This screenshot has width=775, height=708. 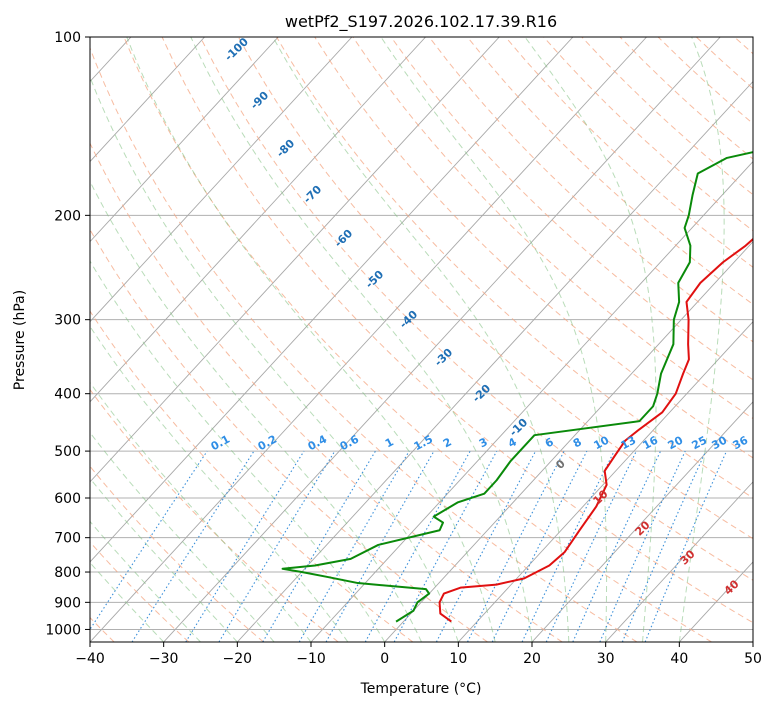 What do you see at coordinates (67, 216) in the screenshot?
I see `y-tick-label: 200` at bounding box center [67, 216].